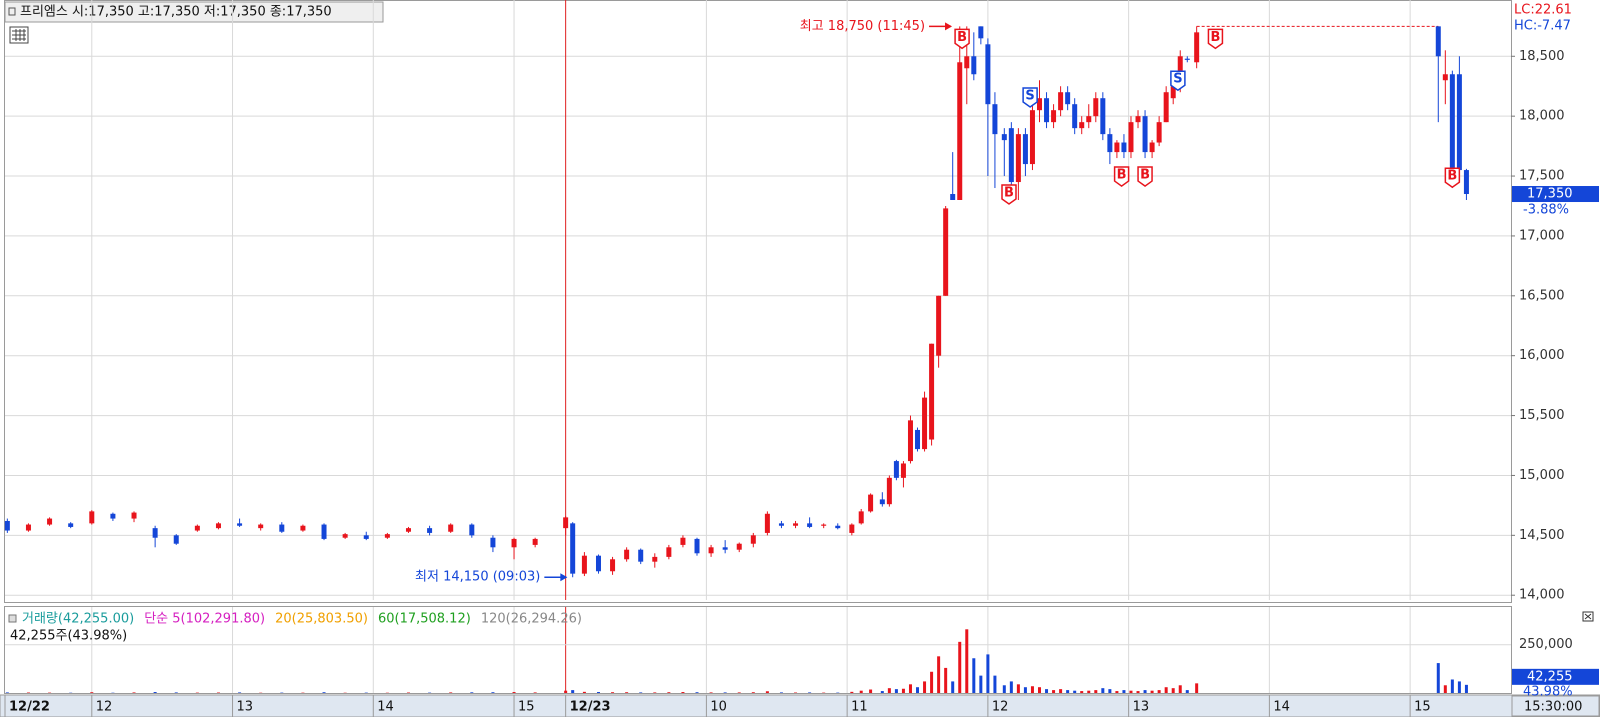  I want to click on volume-panel-frame, so click(758, 650).